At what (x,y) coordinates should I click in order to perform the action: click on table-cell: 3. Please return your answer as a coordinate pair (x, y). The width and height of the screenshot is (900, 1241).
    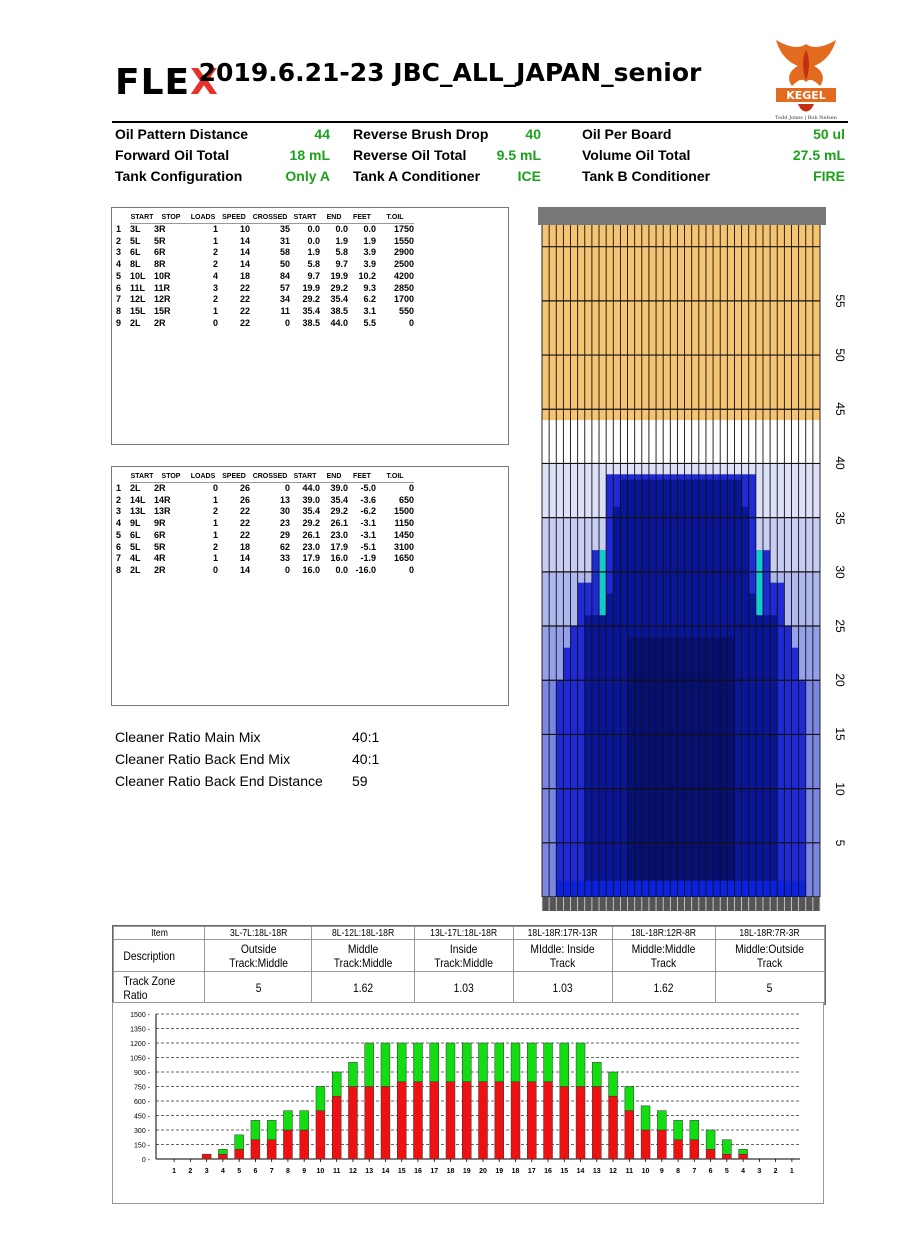
    Looking at the image, I should click on (119, 511).